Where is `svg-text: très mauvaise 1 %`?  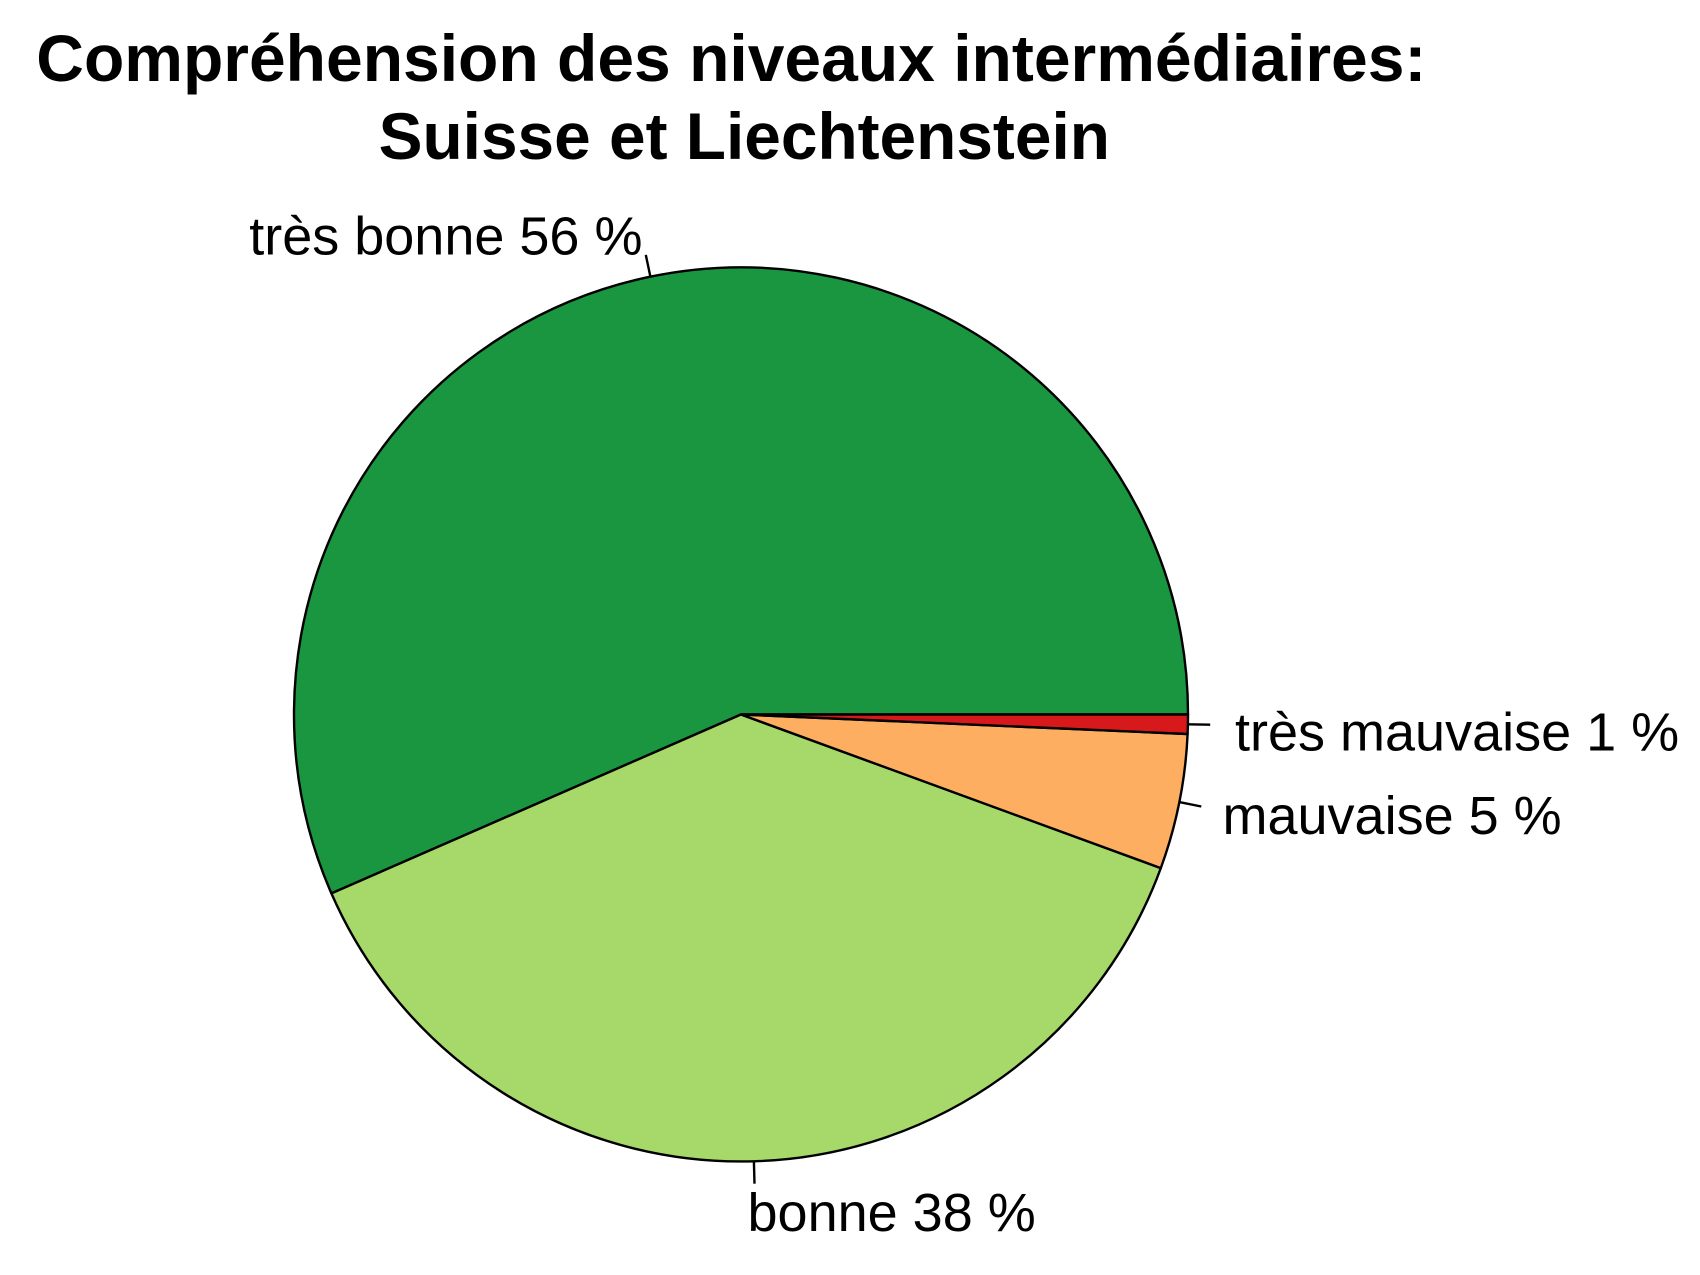 svg-text: très mauvaise 1 % is located at coordinates (1457, 733).